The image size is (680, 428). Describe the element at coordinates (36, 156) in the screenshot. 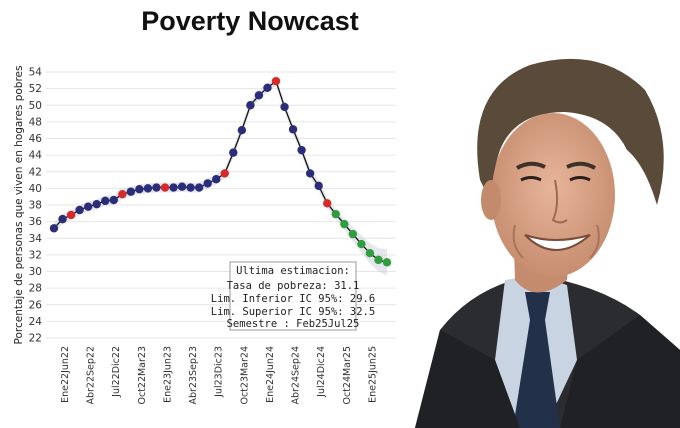

I see `y-tick-label: 44` at that location.